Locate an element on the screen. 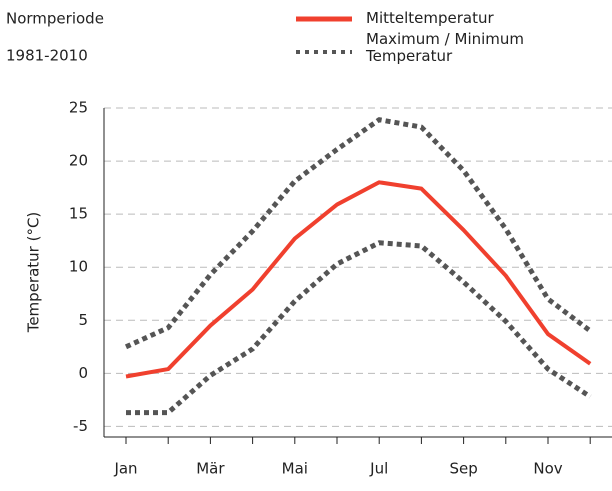 Image resolution: width=612 pixels, height=491 pixels. y-tick-label: 5 is located at coordinates (83, 320).